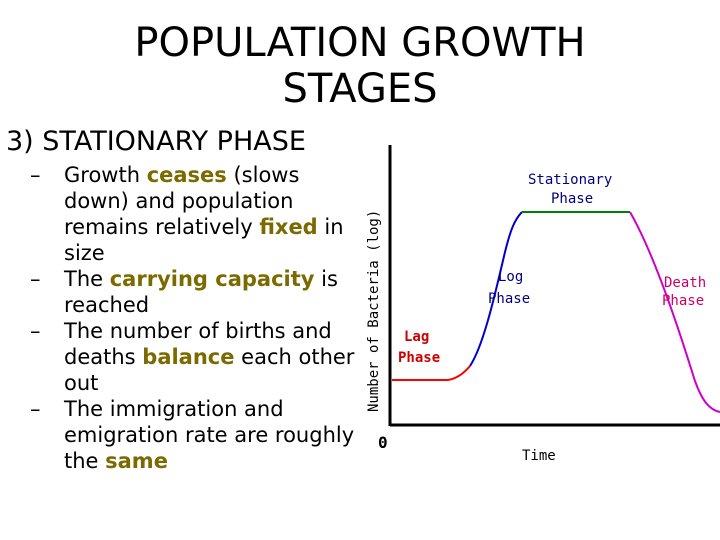 The width and height of the screenshot is (720, 540). I want to click on x-axis-label: Time, so click(539, 456).